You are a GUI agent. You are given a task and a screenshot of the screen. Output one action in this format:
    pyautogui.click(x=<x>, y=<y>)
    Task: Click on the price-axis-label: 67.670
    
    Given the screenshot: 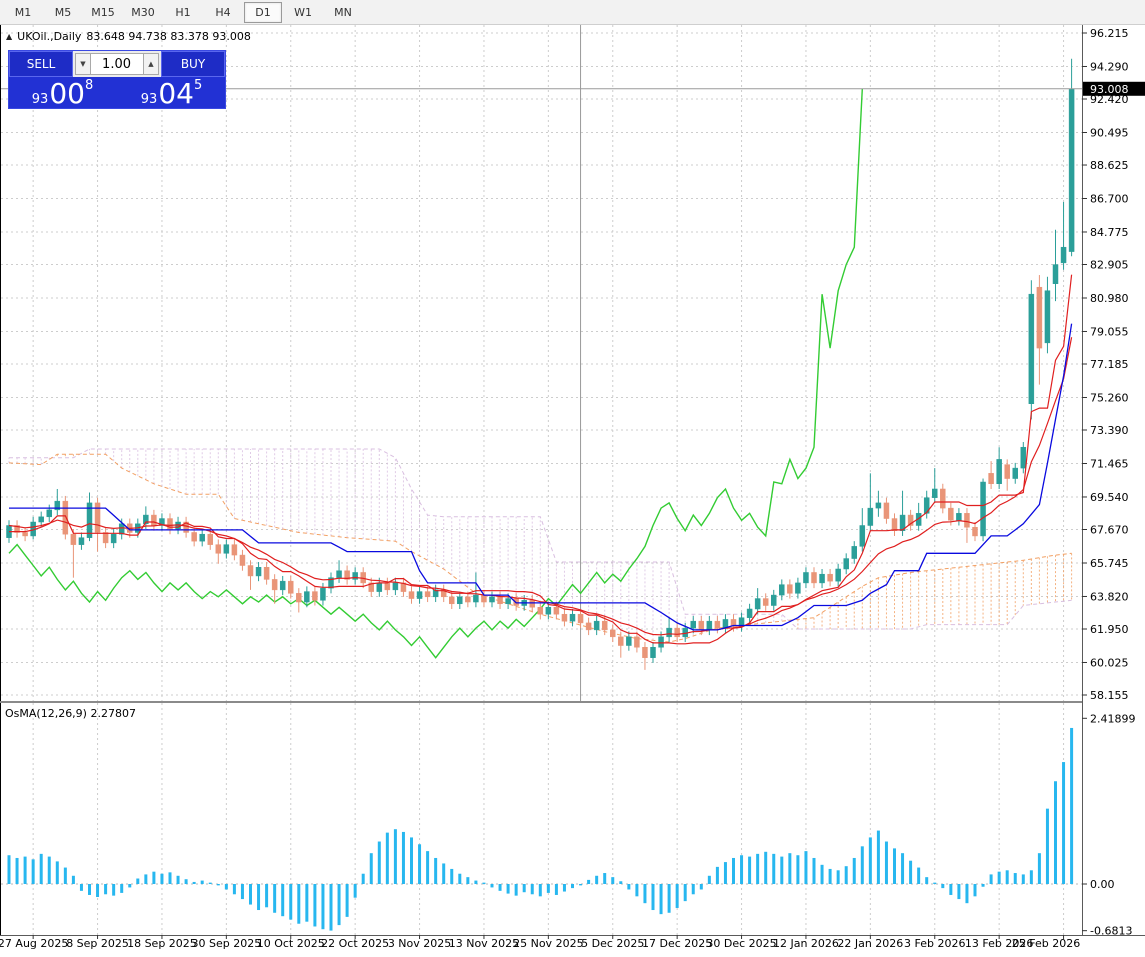 What is the action you would take?
    pyautogui.click(x=1109, y=530)
    